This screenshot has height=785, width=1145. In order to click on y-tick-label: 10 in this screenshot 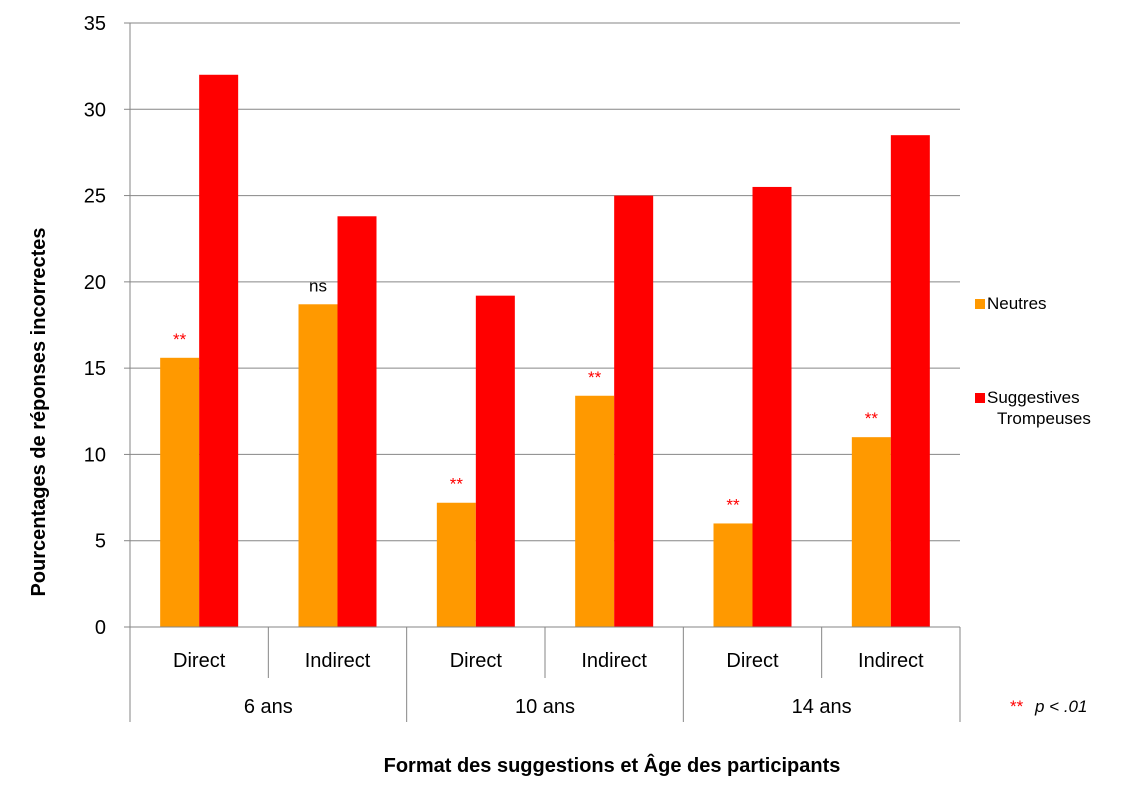, I will do `click(95, 455)`.